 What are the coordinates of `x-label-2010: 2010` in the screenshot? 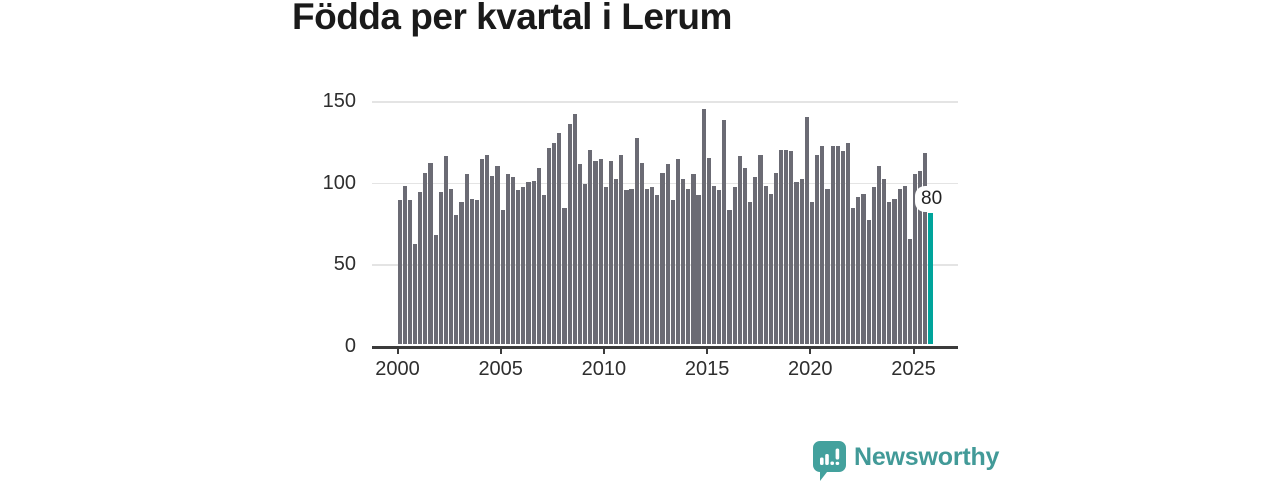 It's located at (604, 369).